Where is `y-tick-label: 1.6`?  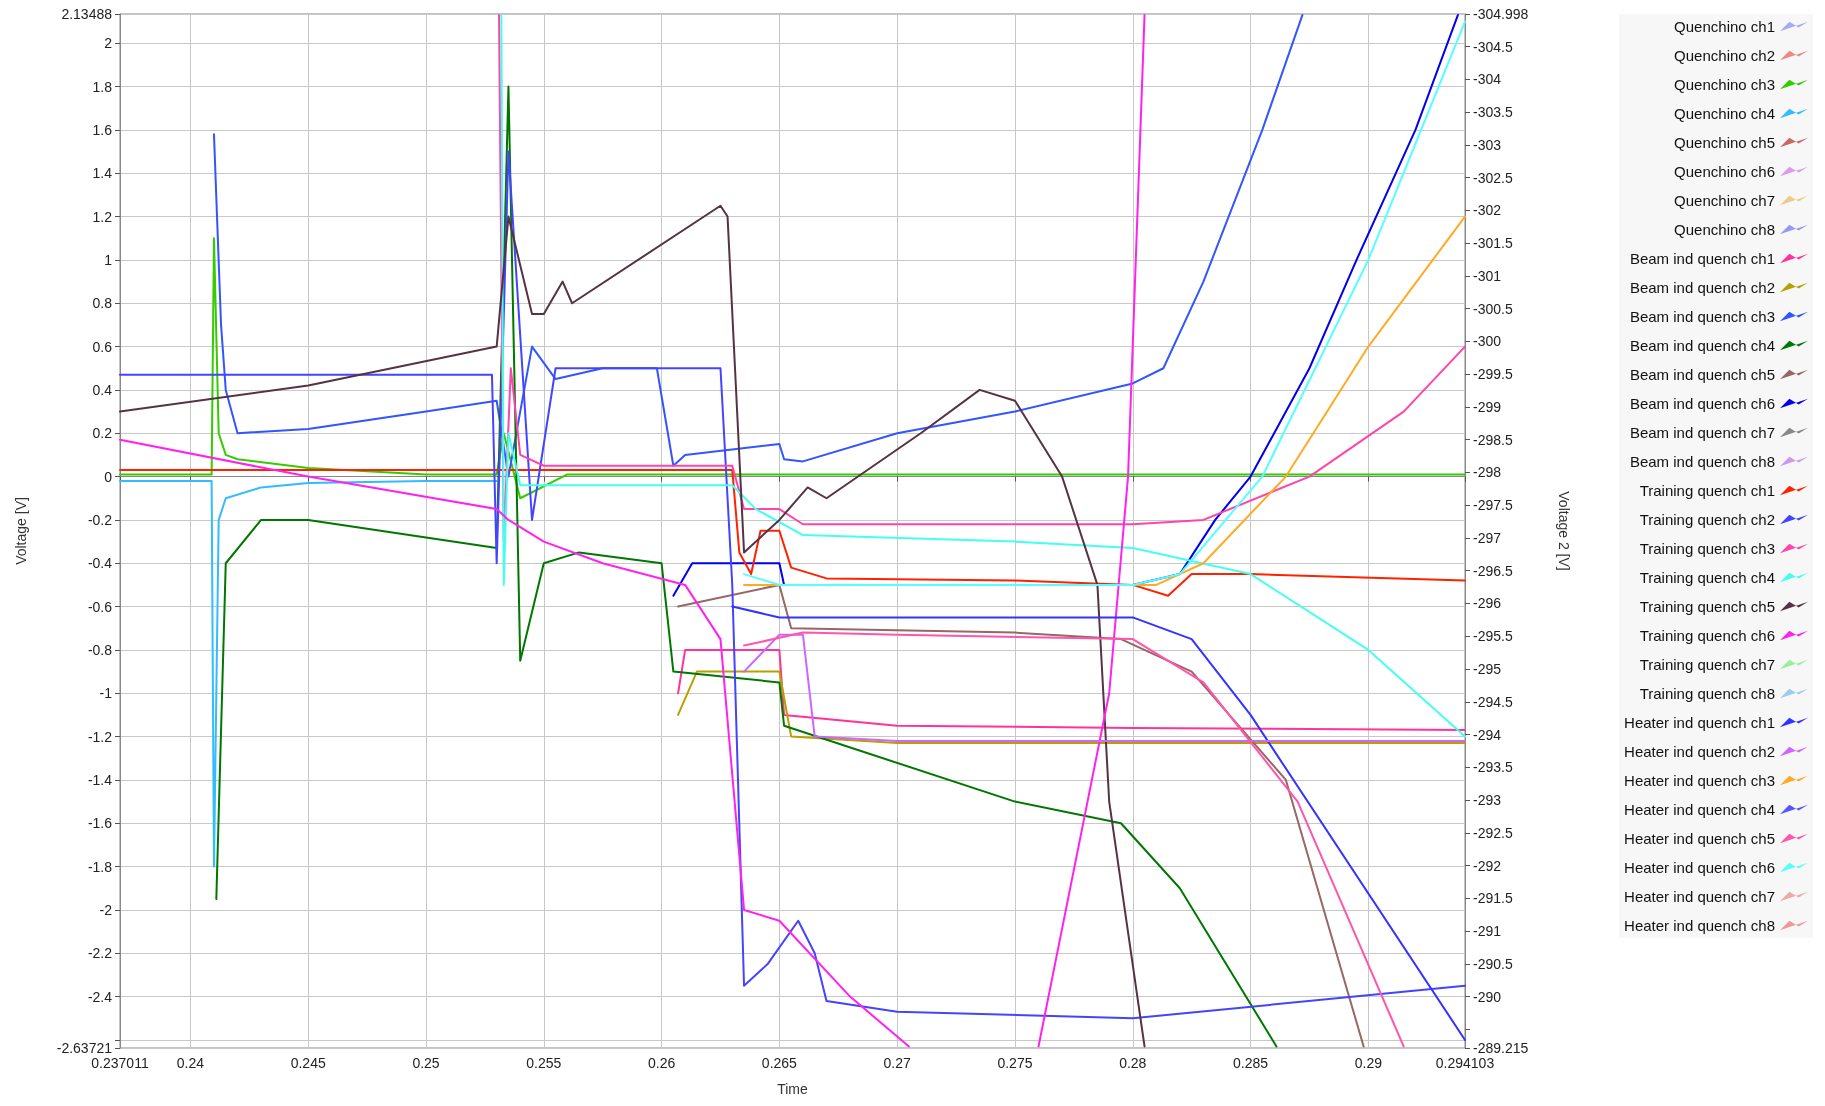
y-tick-label: 1.6 is located at coordinates (102, 129).